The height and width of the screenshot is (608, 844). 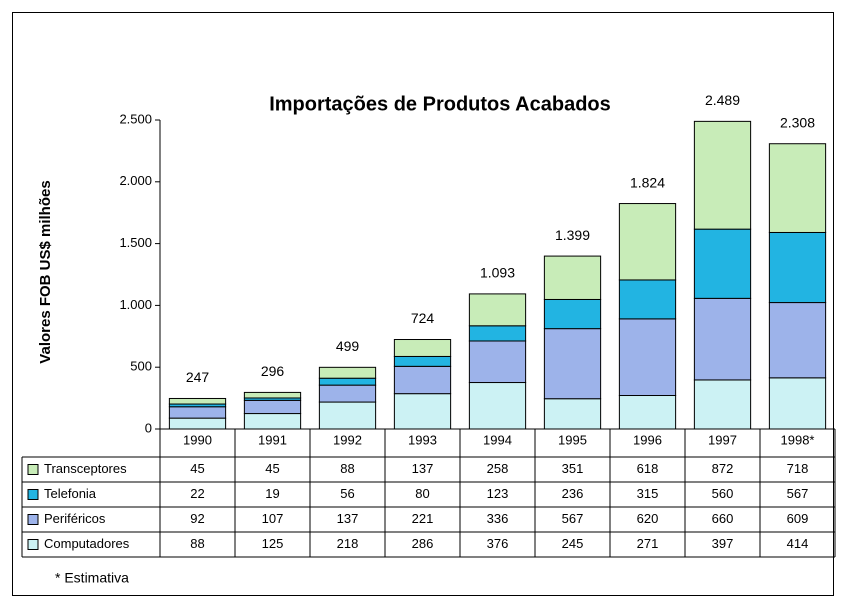 I want to click on total-label: 499, so click(x=348, y=346).